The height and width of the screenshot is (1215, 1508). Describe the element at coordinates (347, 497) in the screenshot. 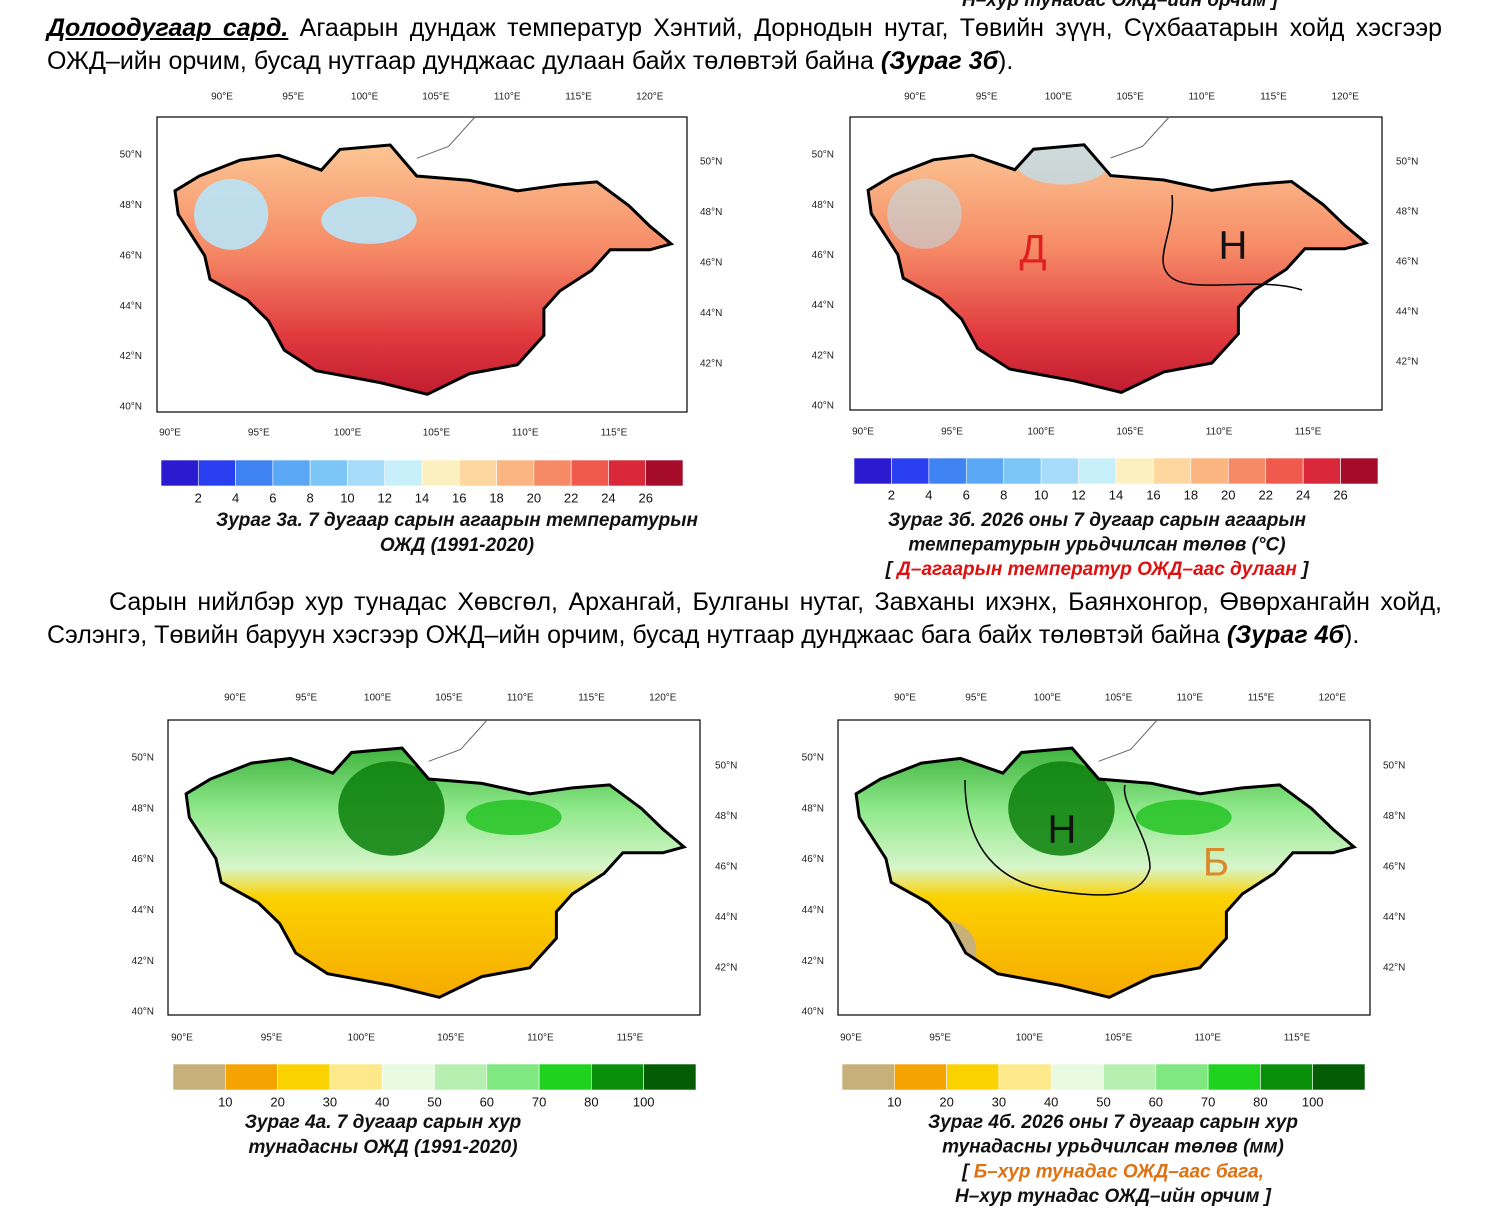

I see `colorbar-label: 10` at that location.